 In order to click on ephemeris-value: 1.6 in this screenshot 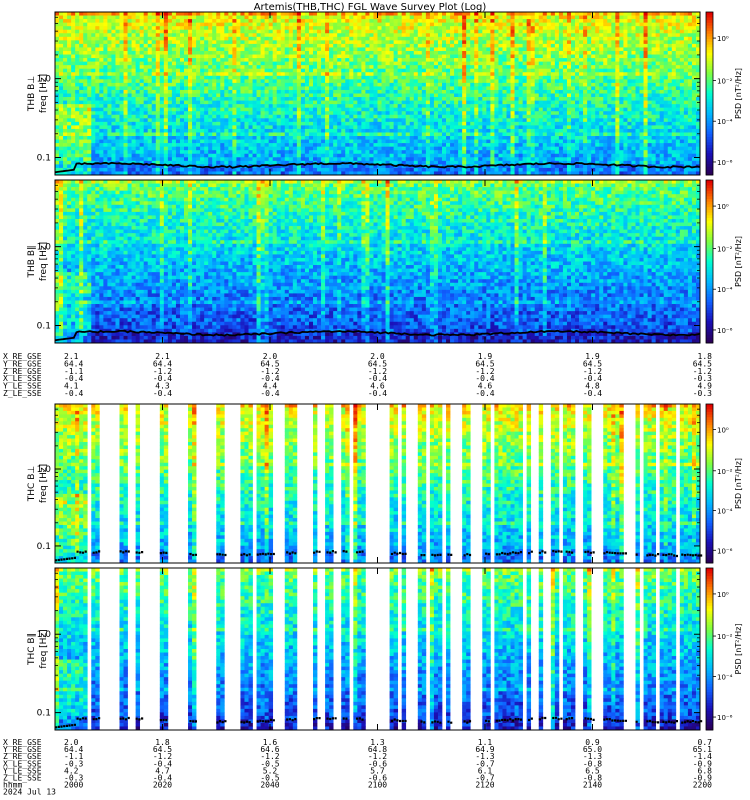, I will do `click(270, 742)`.